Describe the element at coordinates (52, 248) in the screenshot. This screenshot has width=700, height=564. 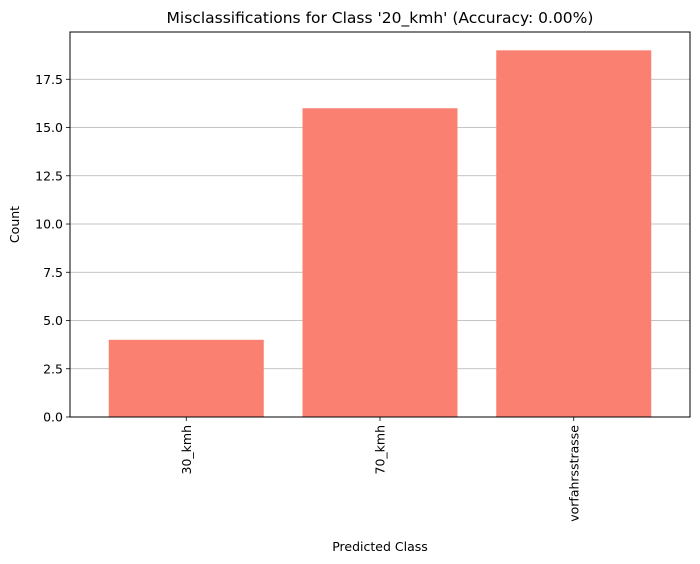
I see `y-axis-ticks: 0.0 2.5 5.0 7.5 10.0 12.5 15.0 17.5` at that location.